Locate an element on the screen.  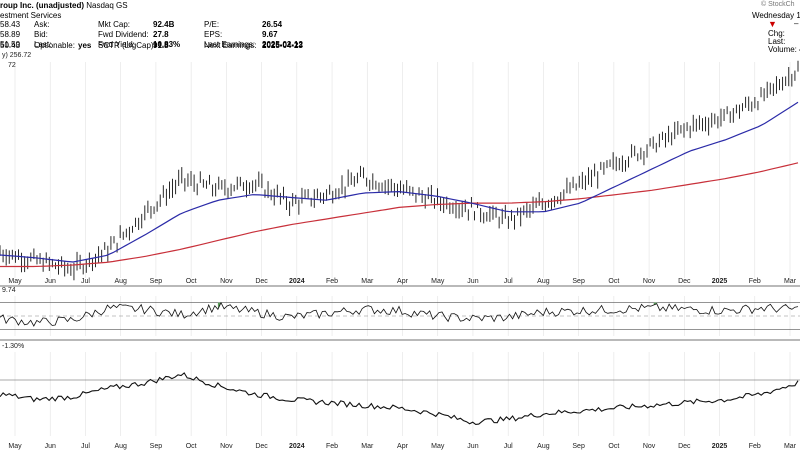
watermark: © StockCh is located at coordinates (778, 4).